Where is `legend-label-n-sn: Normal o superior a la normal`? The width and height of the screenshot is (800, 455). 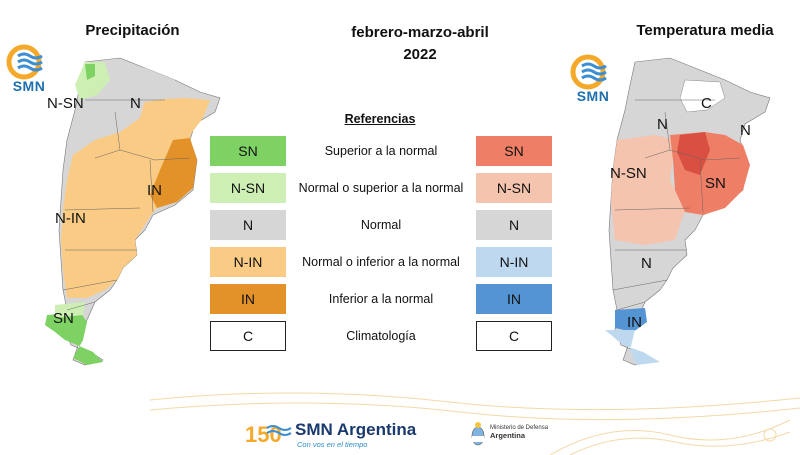 legend-label-n-sn: Normal o superior a la normal is located at coordinates (381, 188).